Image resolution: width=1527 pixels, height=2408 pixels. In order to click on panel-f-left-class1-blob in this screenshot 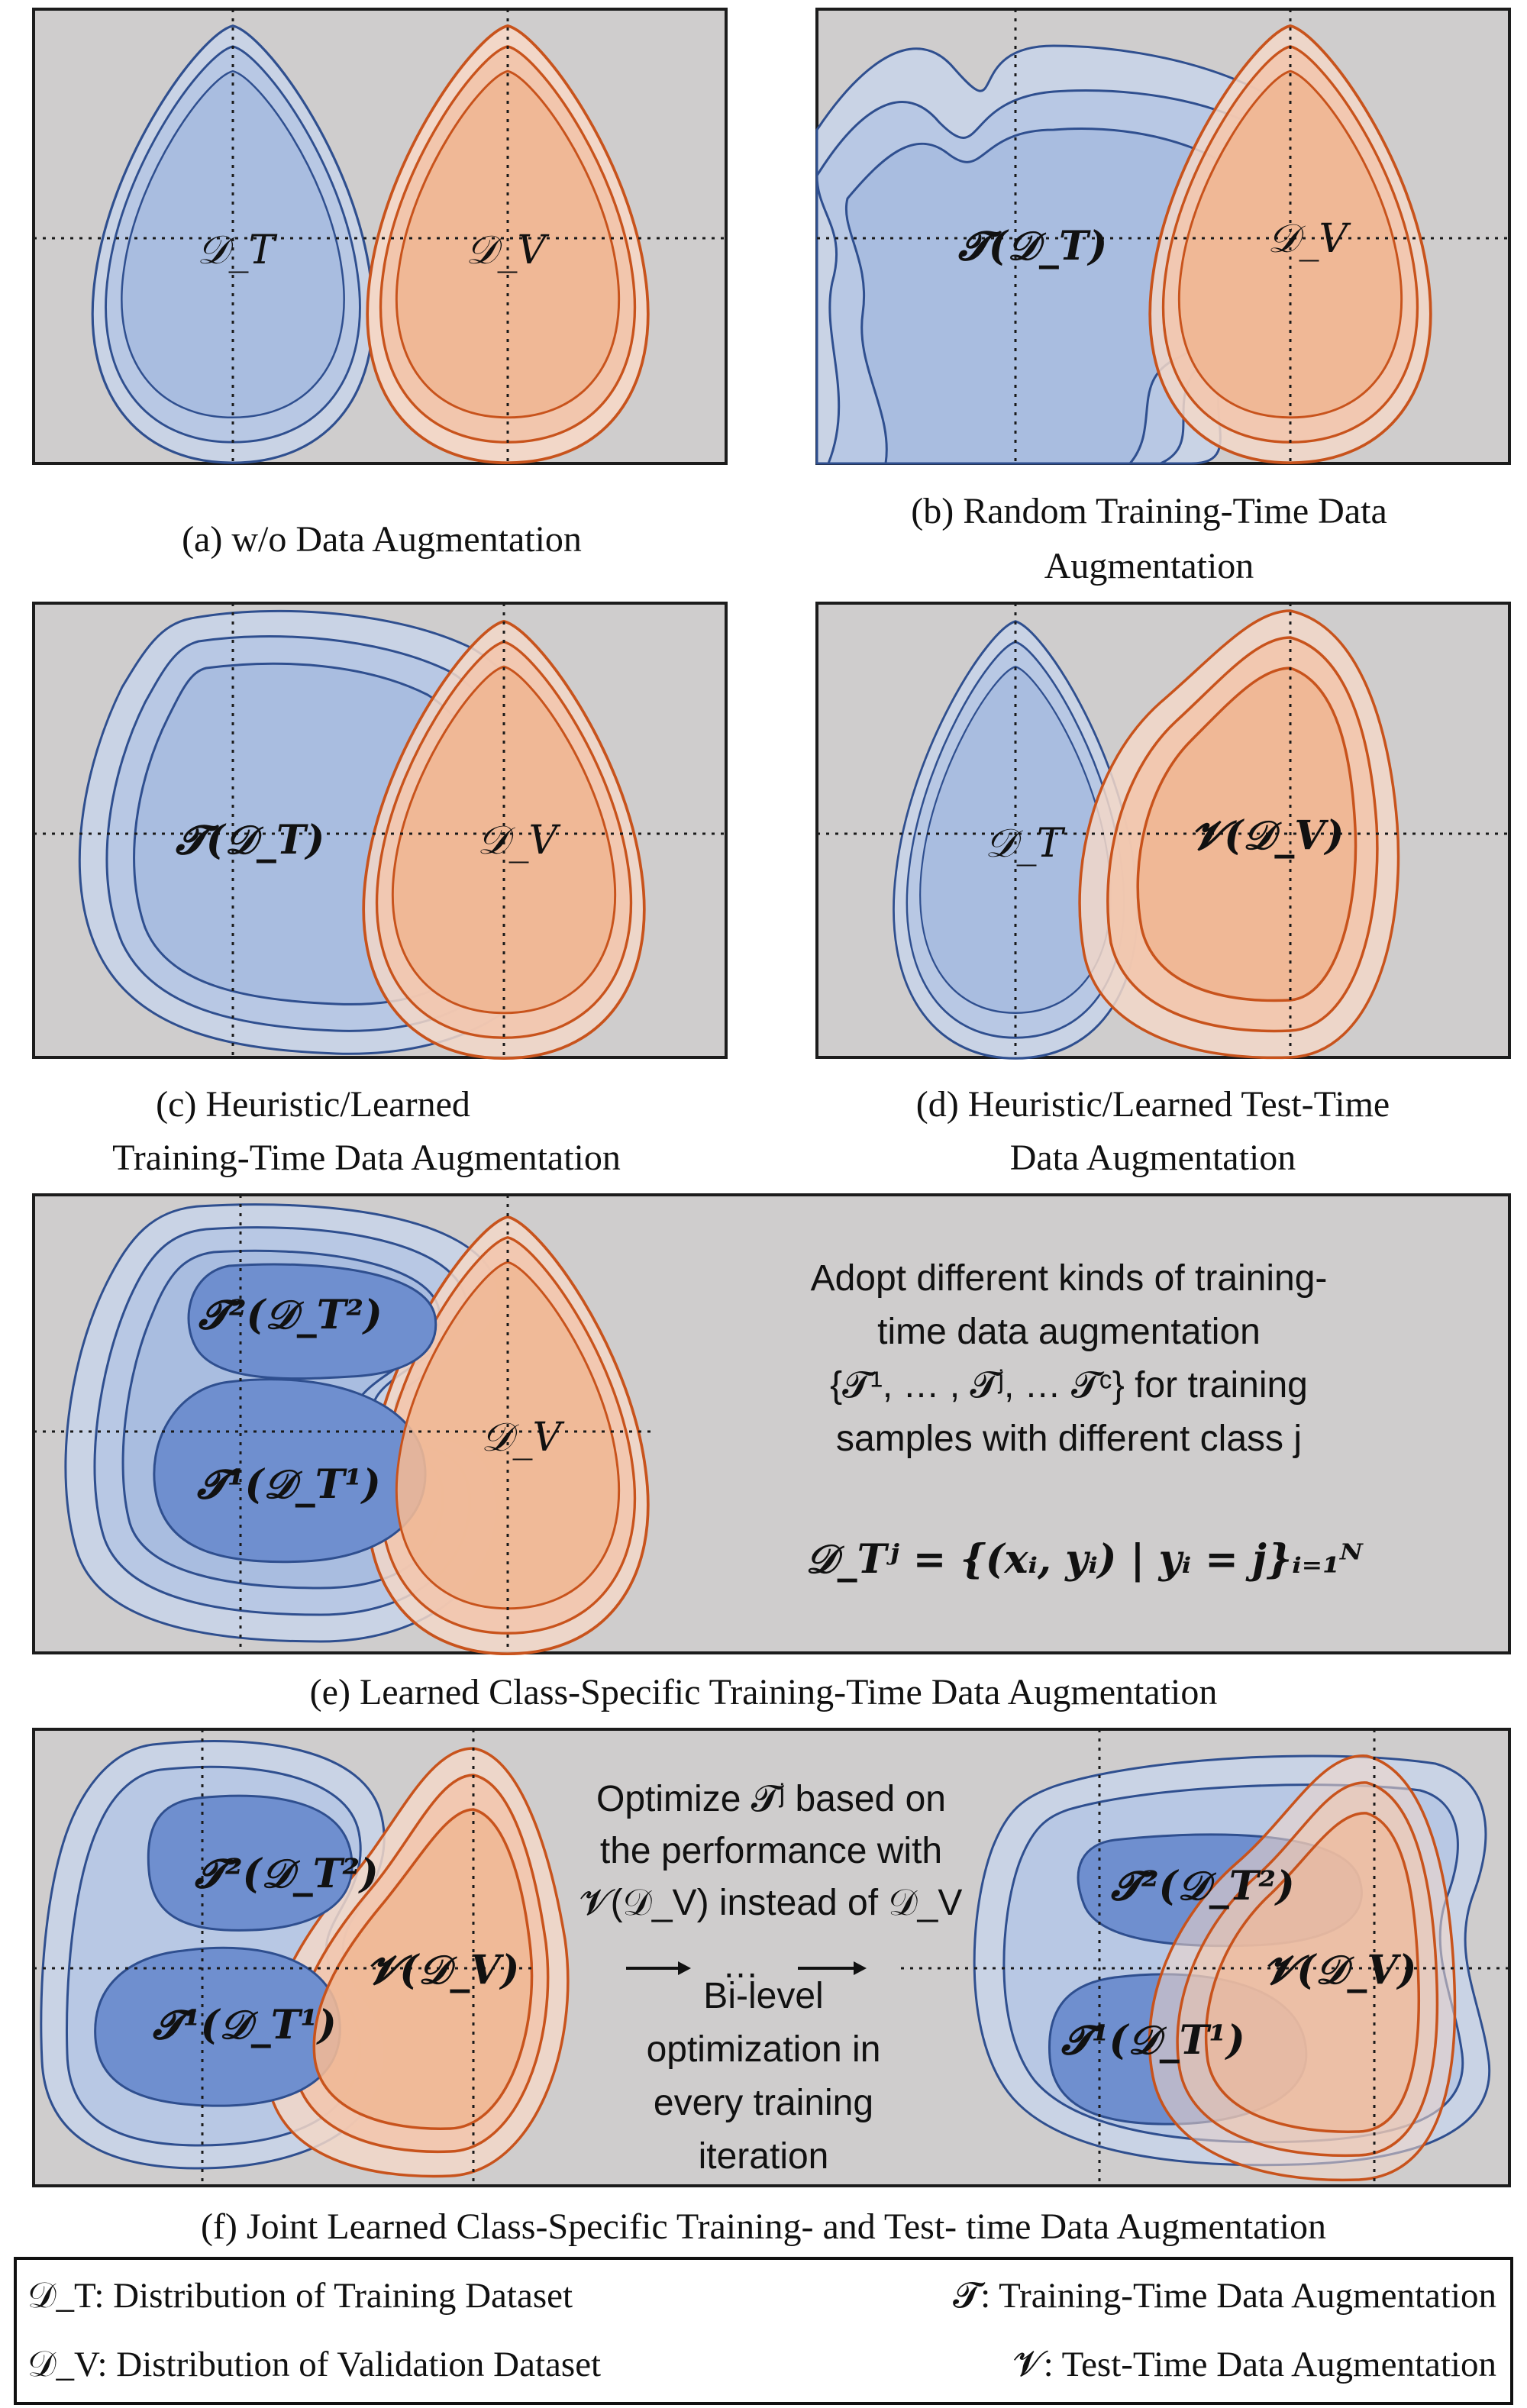, I will do `click(217, 2026)`.